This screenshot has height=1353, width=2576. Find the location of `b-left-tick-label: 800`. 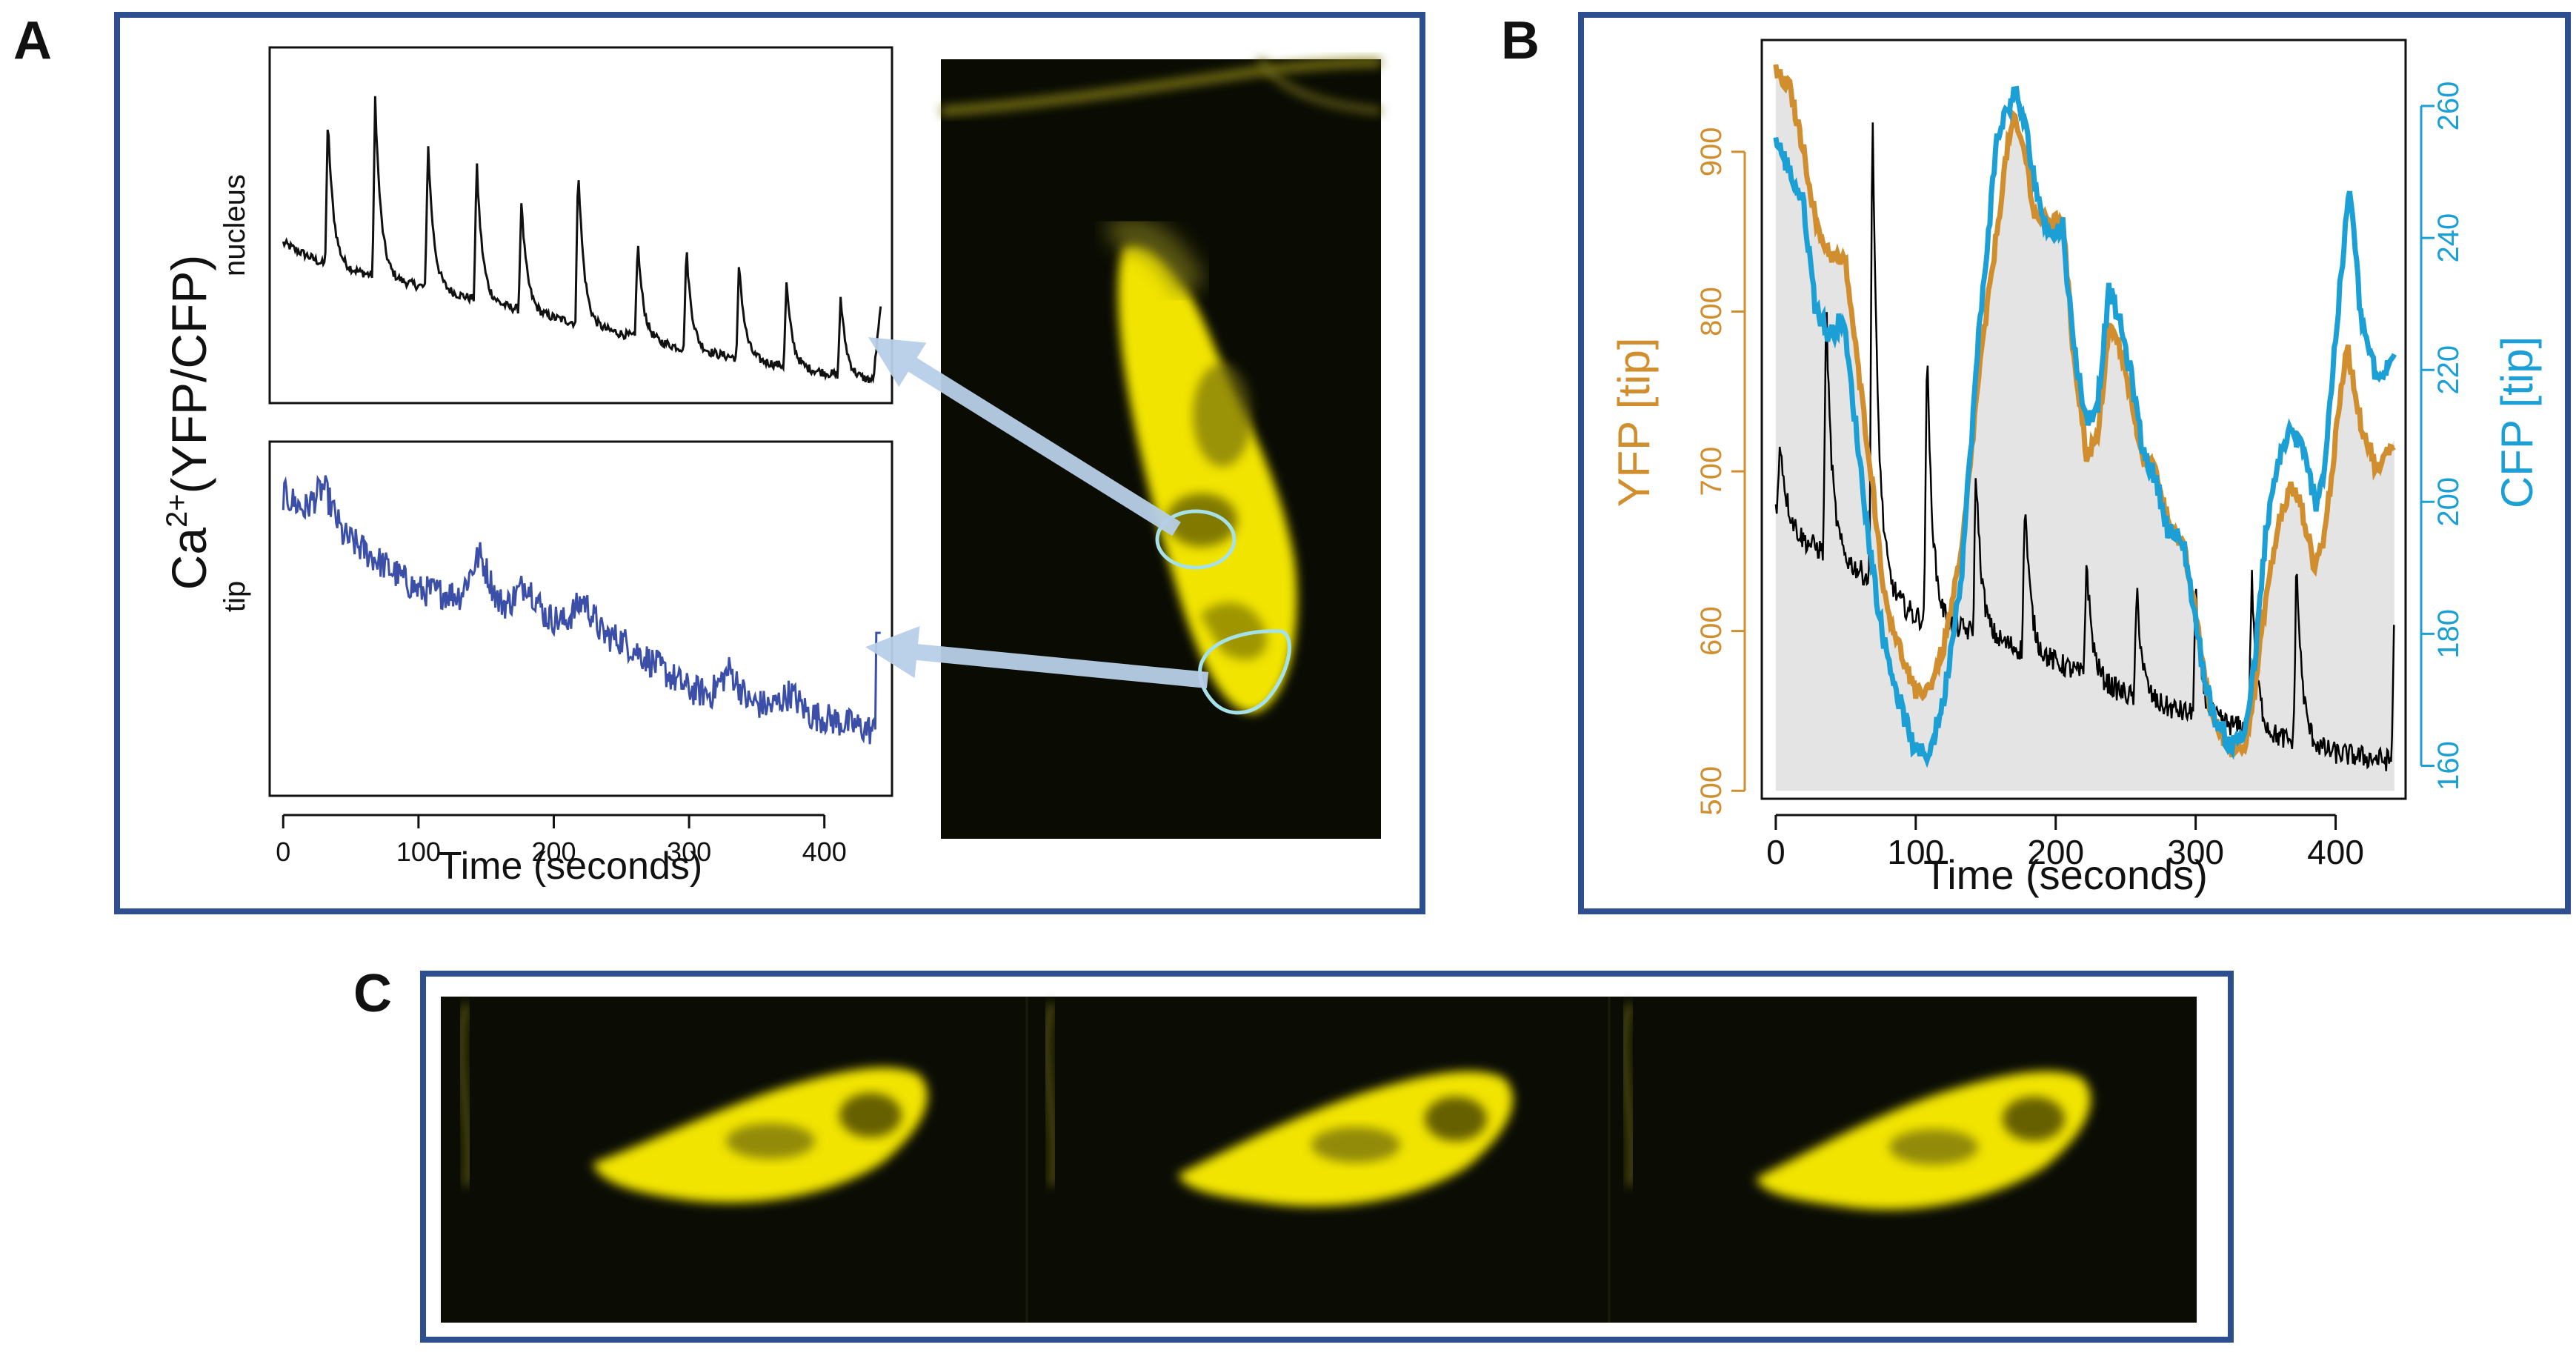

b-left-tick-label: 800 is located at coordinates (1712, 311).